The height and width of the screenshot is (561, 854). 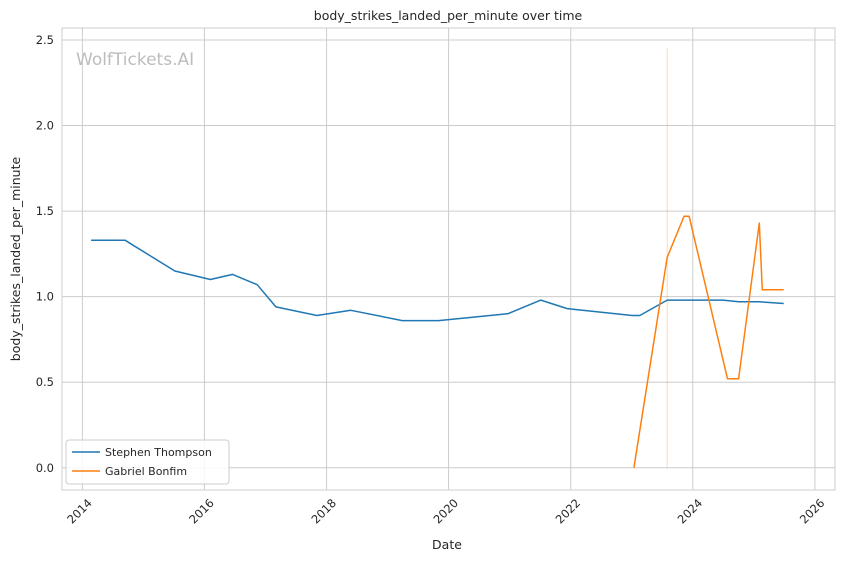 What do you see at coordinates (45, 468) in the screenshot?
I see `y-tick-label: 0.0` at bounding box center [45, 468].